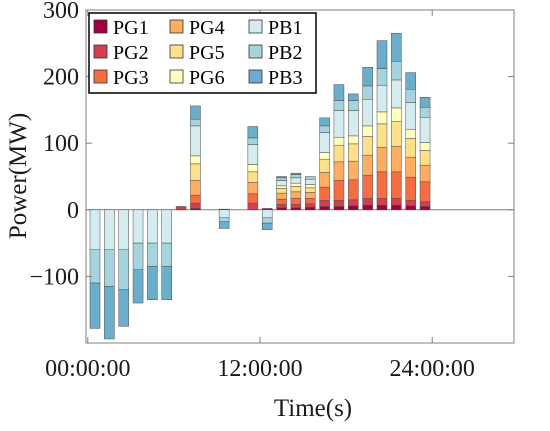 This screenshot has width=550, height=431. What do you see at coordinates (61, 78) in the screenshot?
I see `y-tick-label: 200` at bounding box center [61, 78].